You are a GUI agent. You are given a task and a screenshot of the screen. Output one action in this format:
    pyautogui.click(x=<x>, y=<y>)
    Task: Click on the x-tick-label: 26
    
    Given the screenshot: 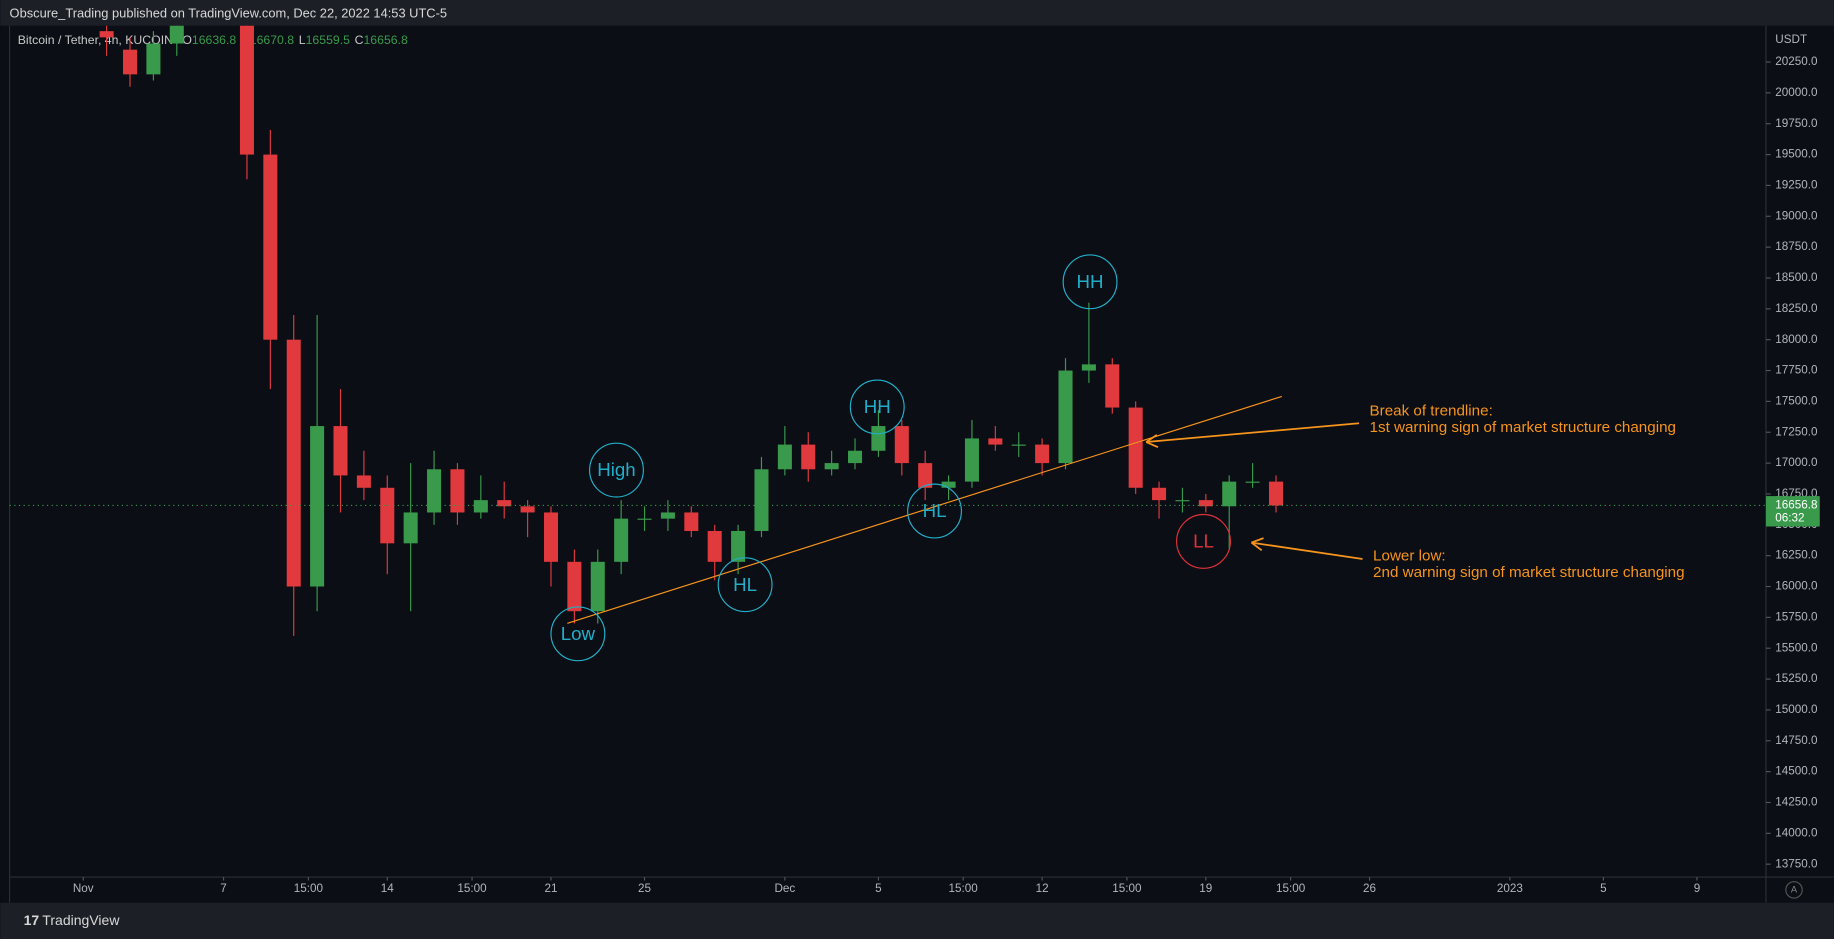 What is the action you would take?
    pyautogui.click(x=1369, y=888)
    